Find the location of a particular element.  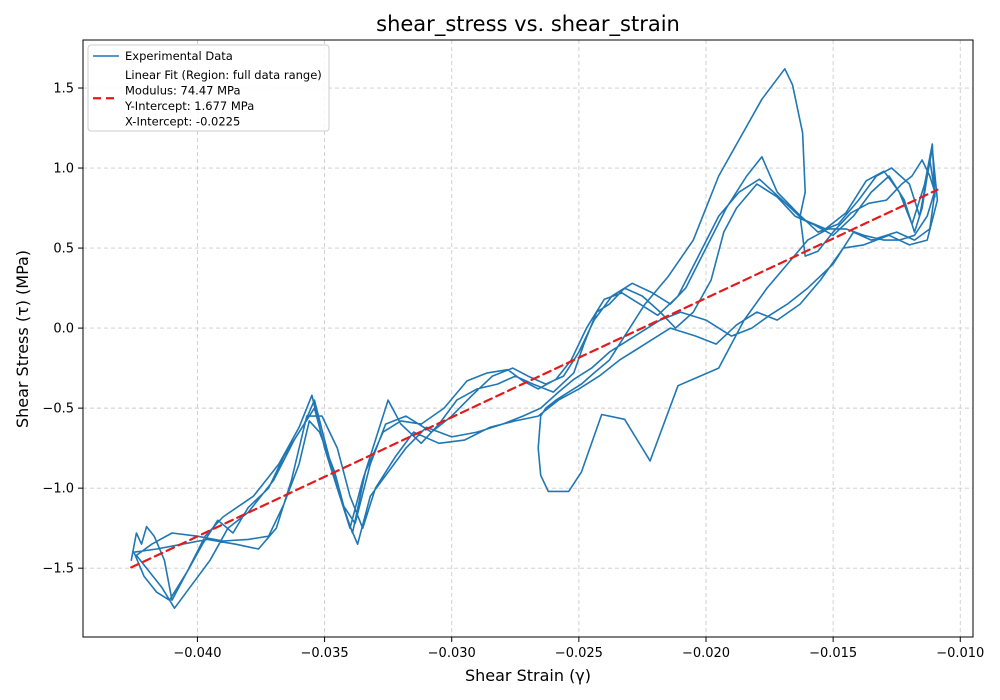

y-tick-label: 0.5 is located at coordinates (63, 249).